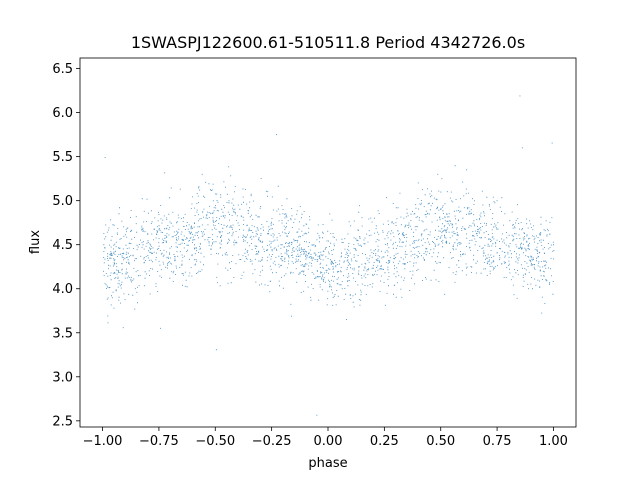 The height and width of the screenshot is (480, 640). Describe the element at coordinates (159, 441) in the screenshot. I see `x-tick-label: −0.75` at that location.